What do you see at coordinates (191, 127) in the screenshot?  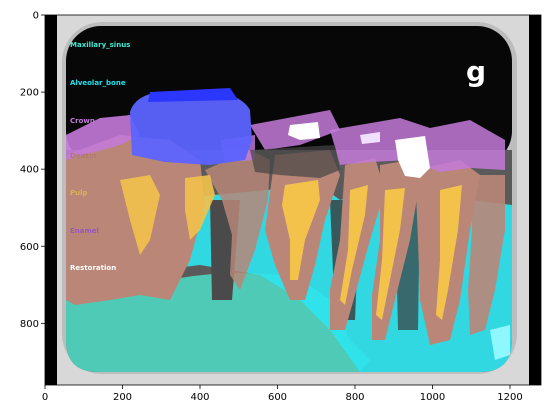 I see `restoration-blue` at bounding box center [191, 127].